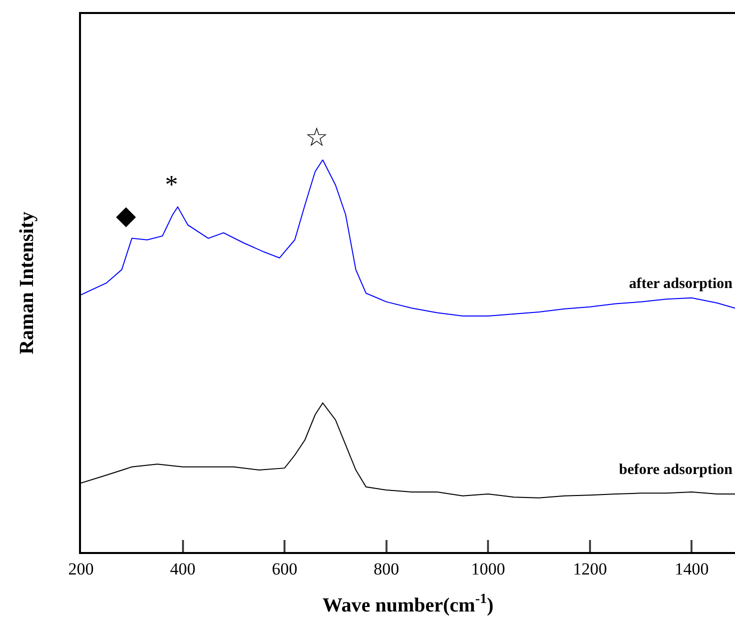 The width and height of the screenshot is (735, 639). I want to click on x-axis-title: Wave number(cm$^{-1}$), so click(408, 604).